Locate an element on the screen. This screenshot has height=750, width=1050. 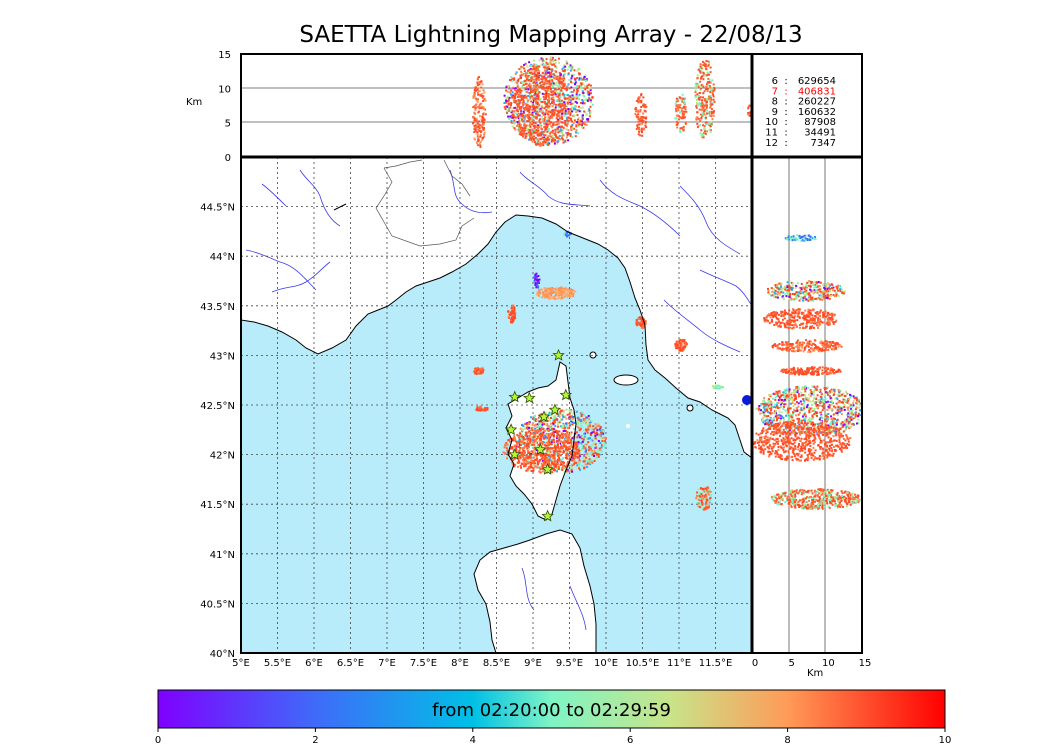
lon-tick-label: 5.5°E is located at coordinates (277, 663).